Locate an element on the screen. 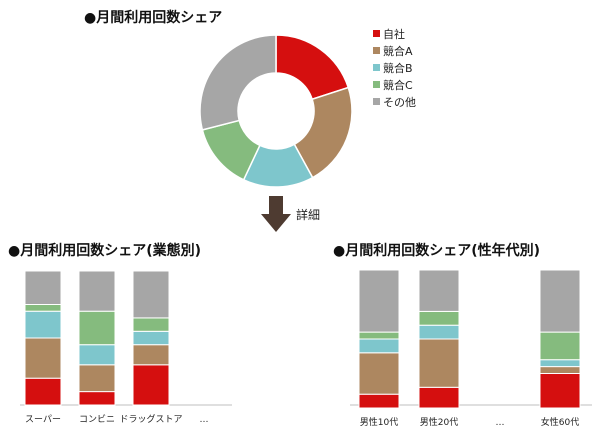 This screenshot has height=434, width=600. donut-slices is located at coordinates (276, 111).